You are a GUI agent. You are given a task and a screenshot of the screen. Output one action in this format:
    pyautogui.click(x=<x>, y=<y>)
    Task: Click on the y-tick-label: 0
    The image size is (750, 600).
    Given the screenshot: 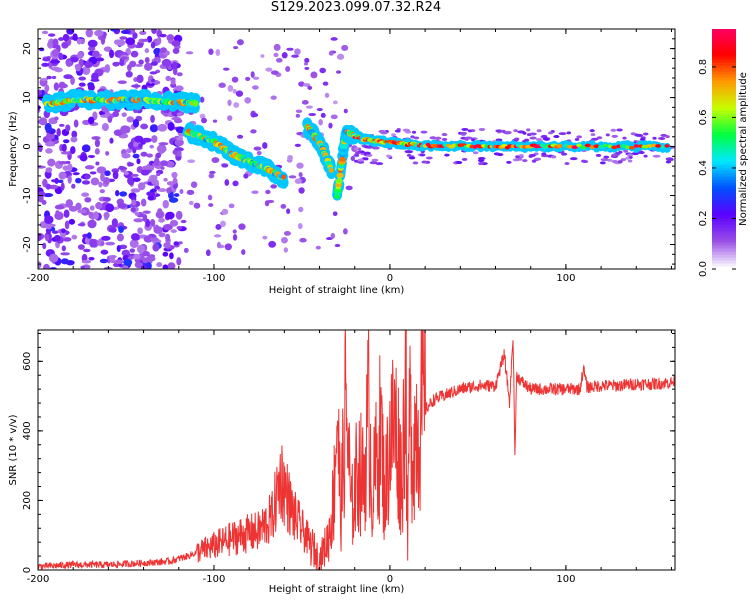 What is the action you would take?
    pyautogui.click(x=27, y=570)
    